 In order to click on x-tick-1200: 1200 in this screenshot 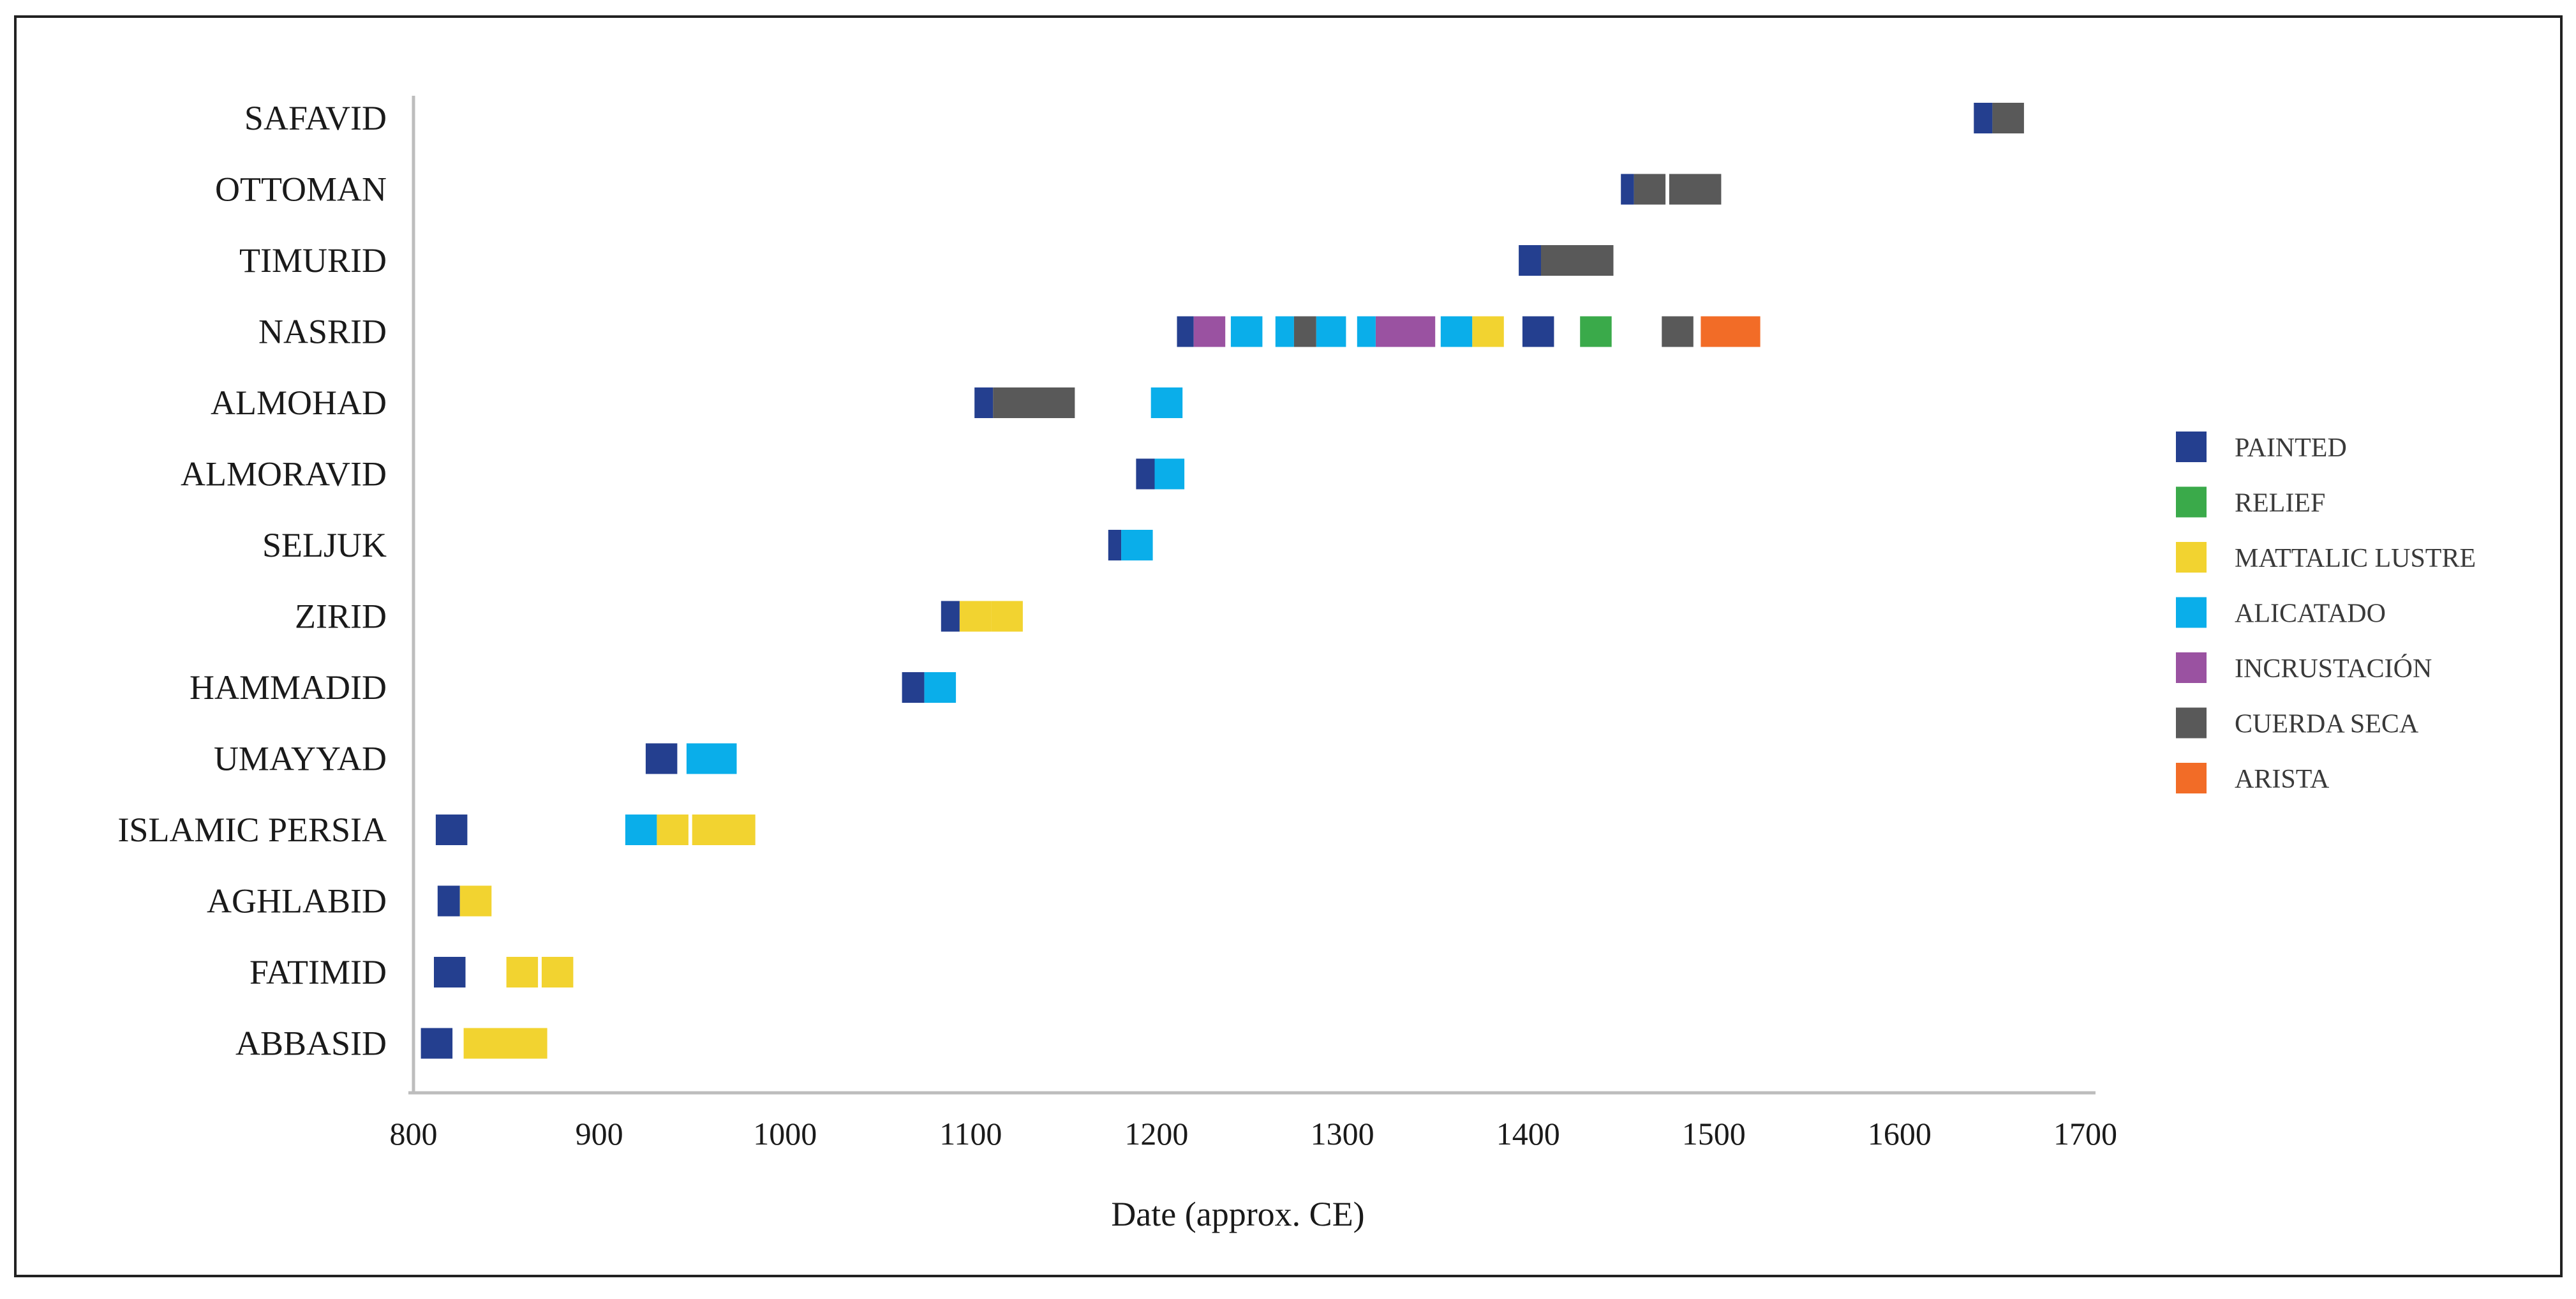, I will do `click(1156, 1134)`.